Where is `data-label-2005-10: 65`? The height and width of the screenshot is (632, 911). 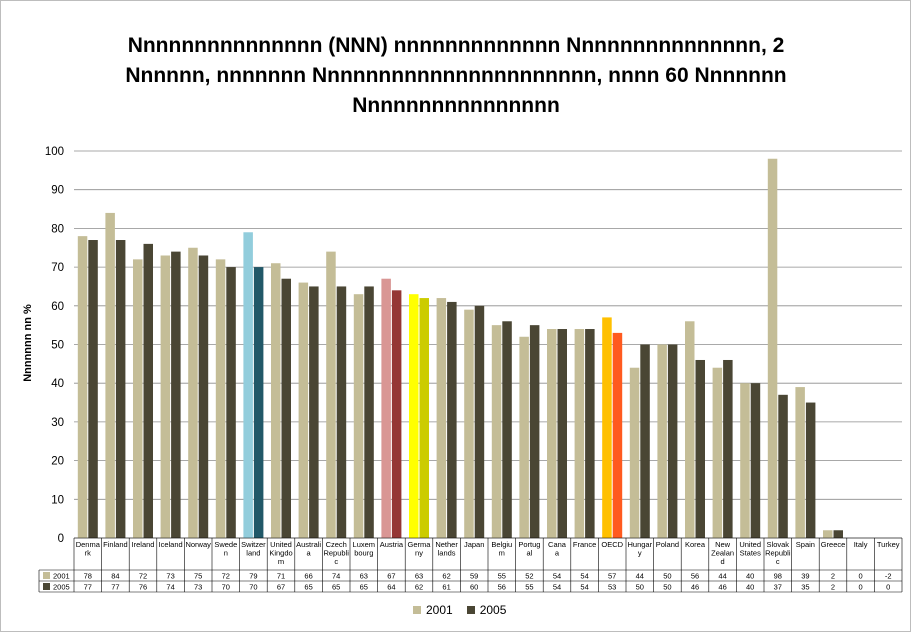 data-label-2005-10: 65 is located at coordinates (364, 587).